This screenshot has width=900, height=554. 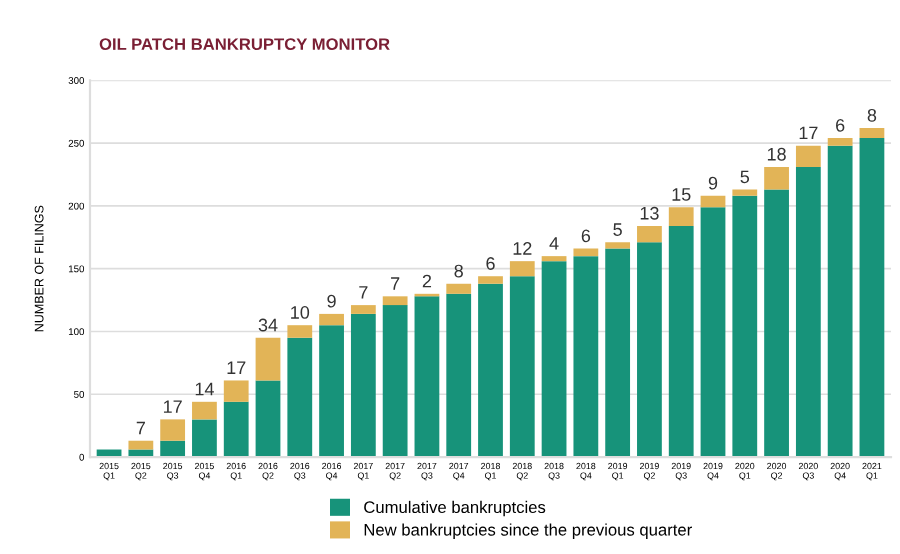 I want to click on data-label: 15, so click(x=681, y=194).